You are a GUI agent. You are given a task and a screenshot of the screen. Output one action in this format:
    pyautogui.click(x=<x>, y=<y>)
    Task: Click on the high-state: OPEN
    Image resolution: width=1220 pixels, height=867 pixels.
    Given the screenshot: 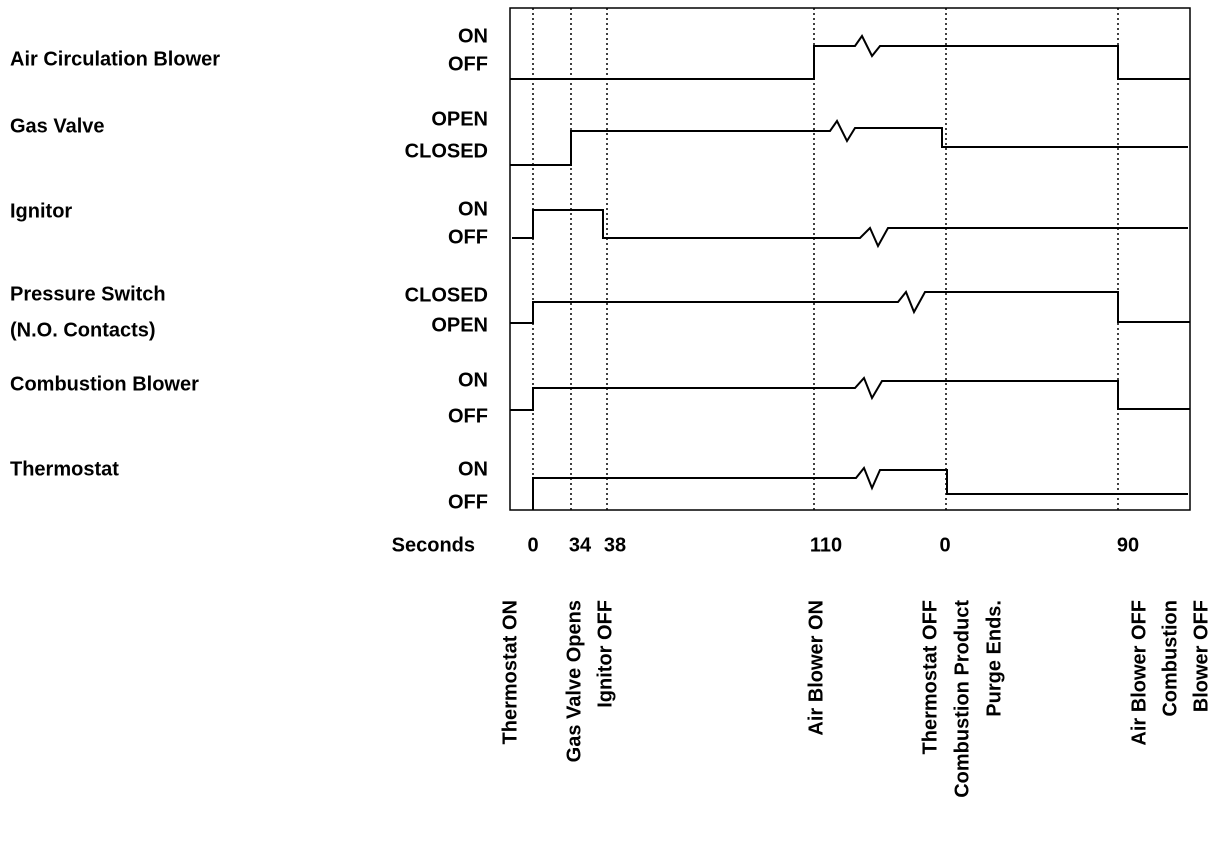 What is the action you would take?
    pyautogui.click(x=459, y=119)
    